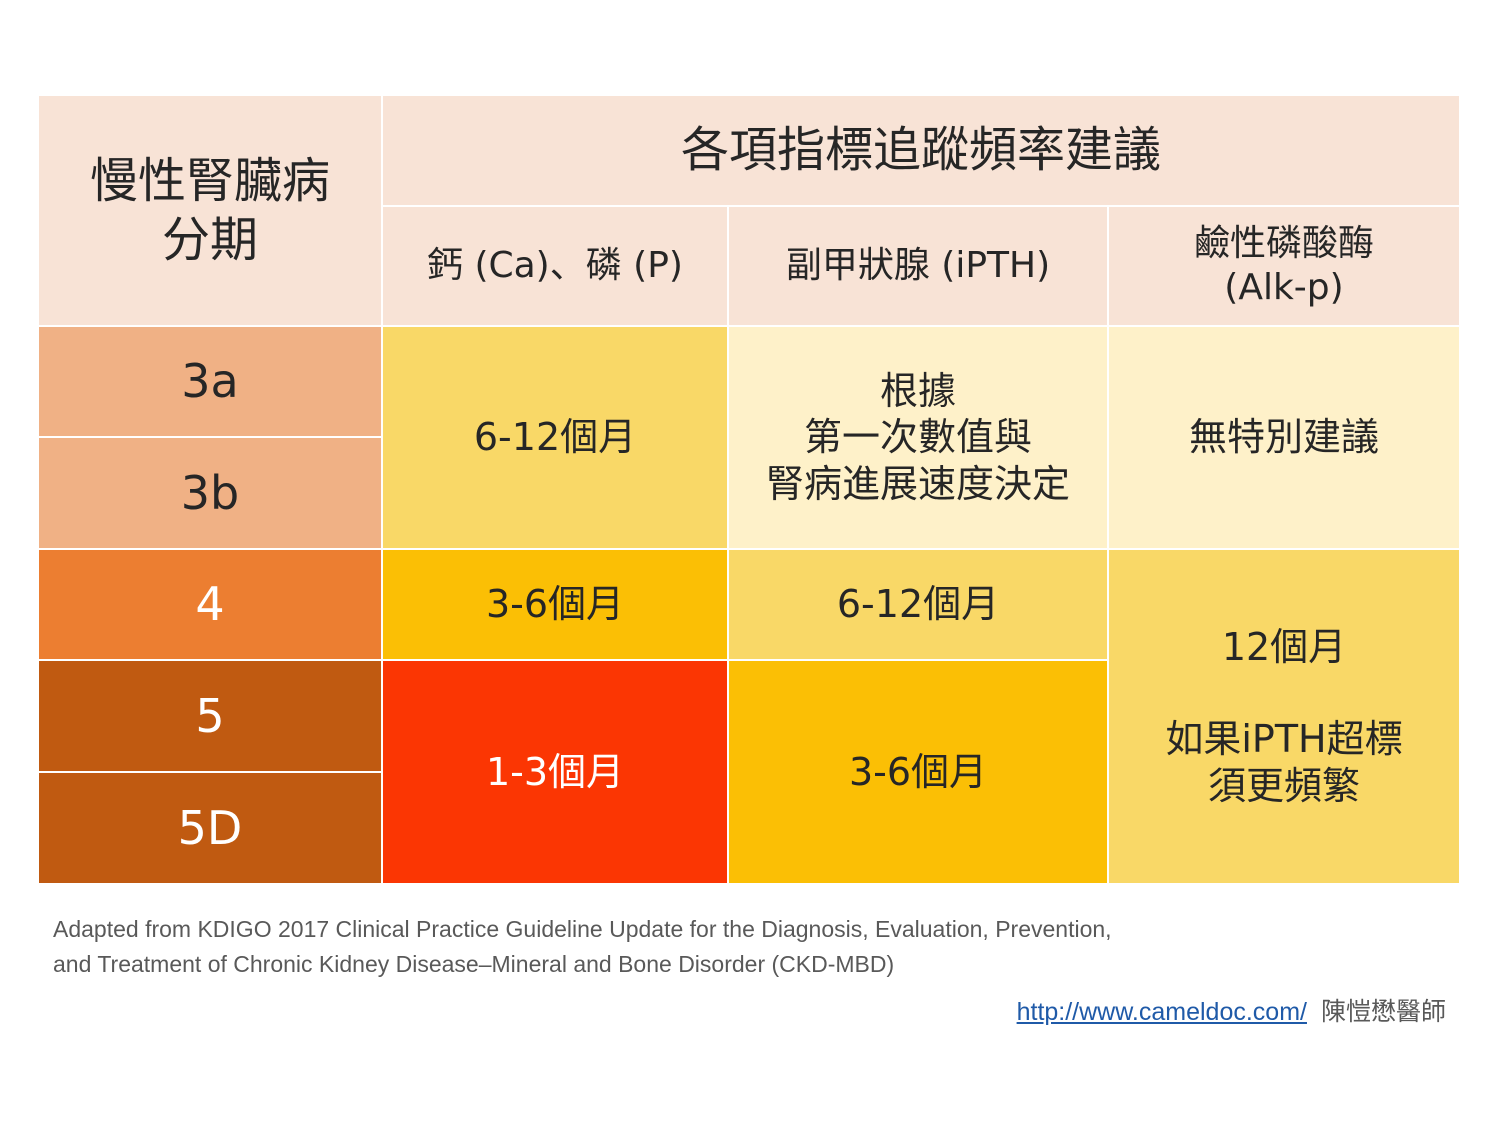 This screenshot has height=1125, width=1500. Describe the element at coordinates (209, 180) in the screenshot. I see `stage-header-line1: 慢性腎臟病` at that location.